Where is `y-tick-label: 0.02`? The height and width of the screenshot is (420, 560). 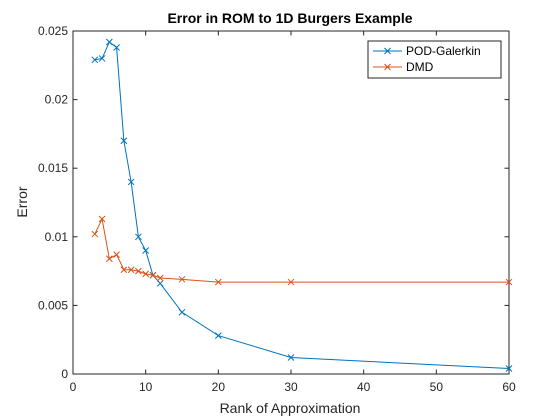 y-tick-label: 0.02 is located at coordinates (57, 100).